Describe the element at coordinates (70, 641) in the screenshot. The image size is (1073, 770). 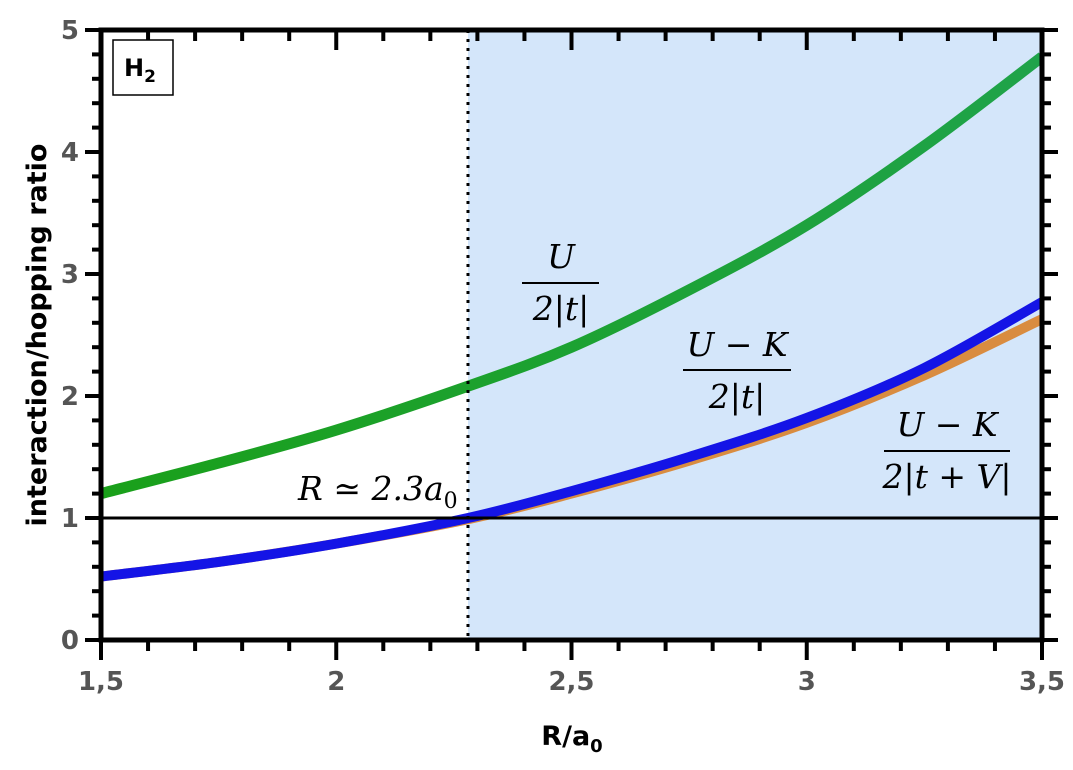
I see `y-tick-label: 0` at that location.